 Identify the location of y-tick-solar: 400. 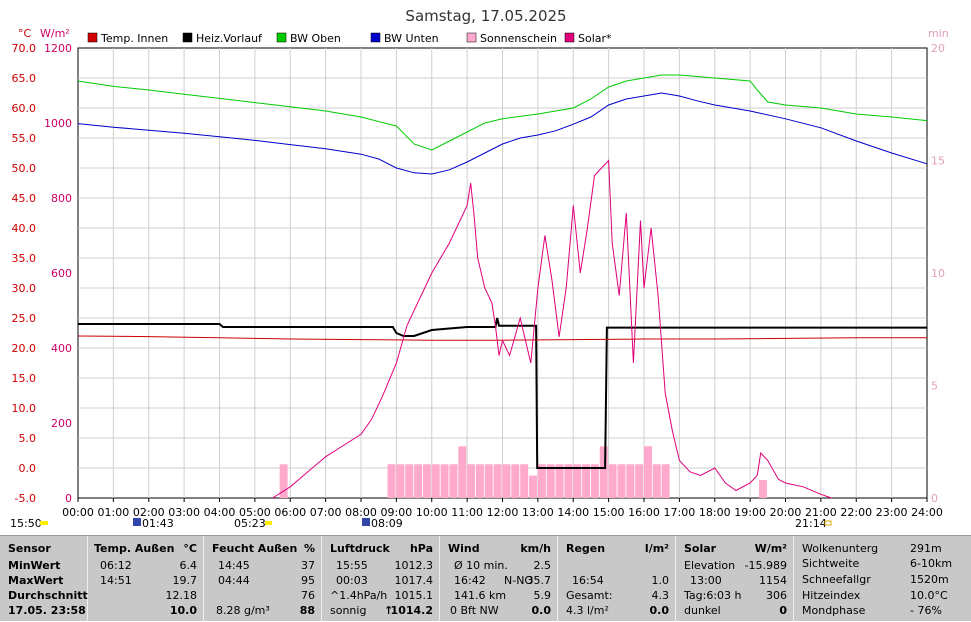
(61, 348).